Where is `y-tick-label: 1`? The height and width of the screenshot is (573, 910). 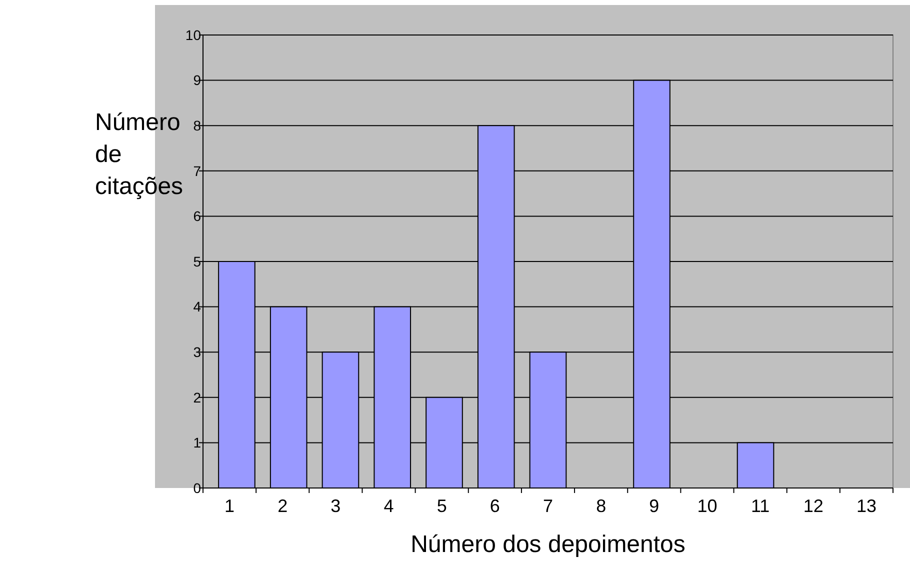
y-tick-label: 1 is located at coordinates (197, 442).